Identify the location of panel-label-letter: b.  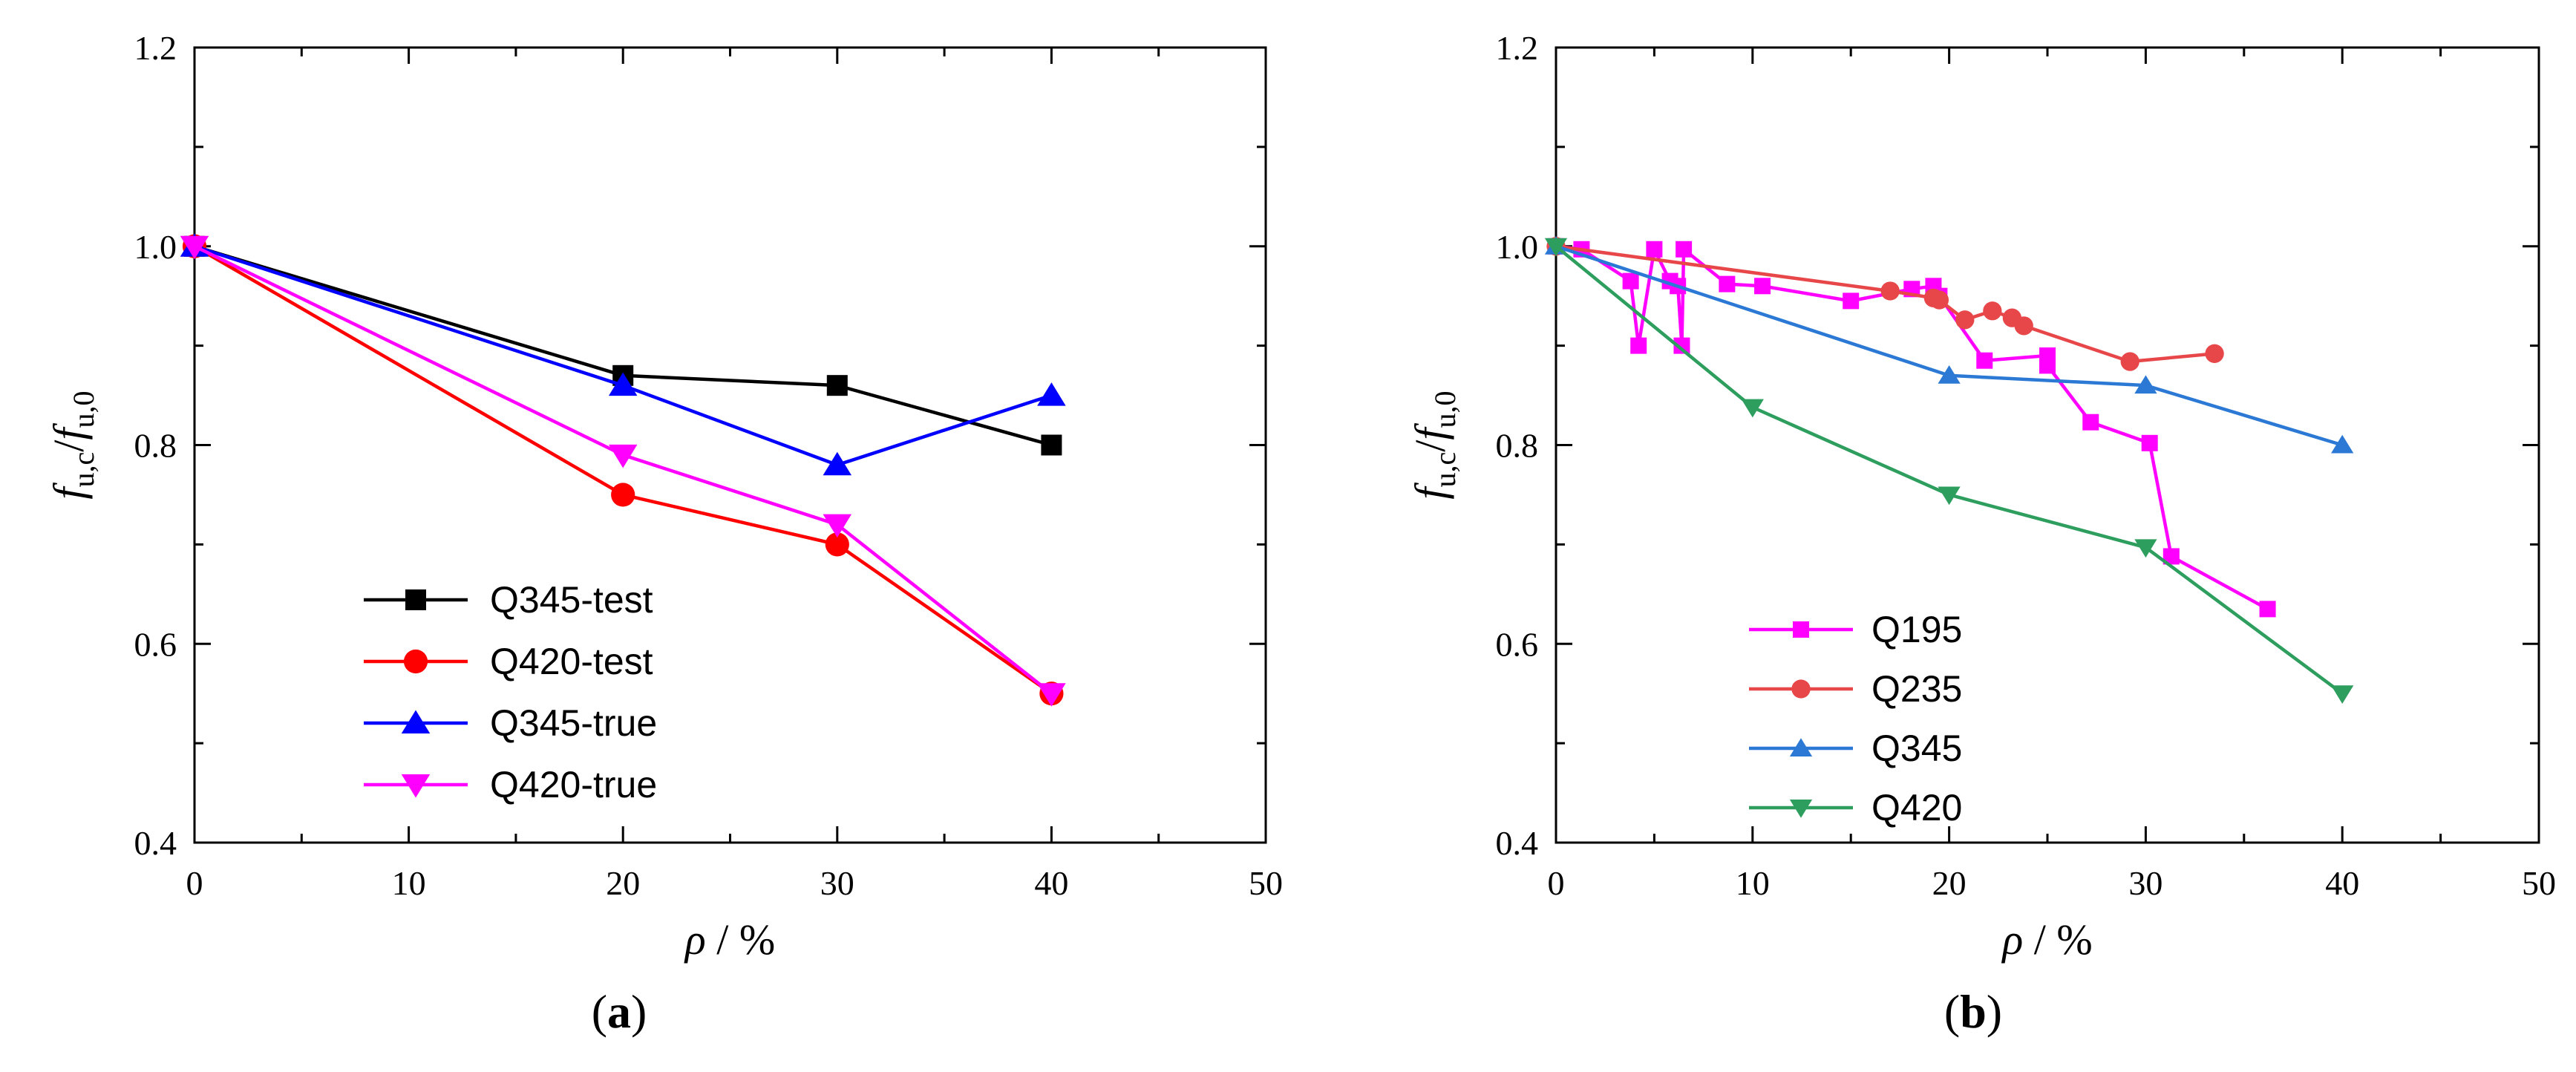
(1973, 1011).